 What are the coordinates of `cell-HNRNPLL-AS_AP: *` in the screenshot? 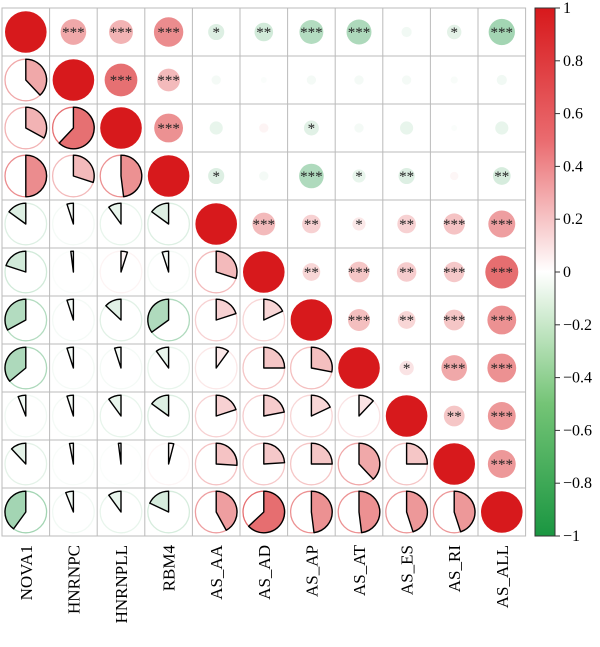 It's located at (311, 128).